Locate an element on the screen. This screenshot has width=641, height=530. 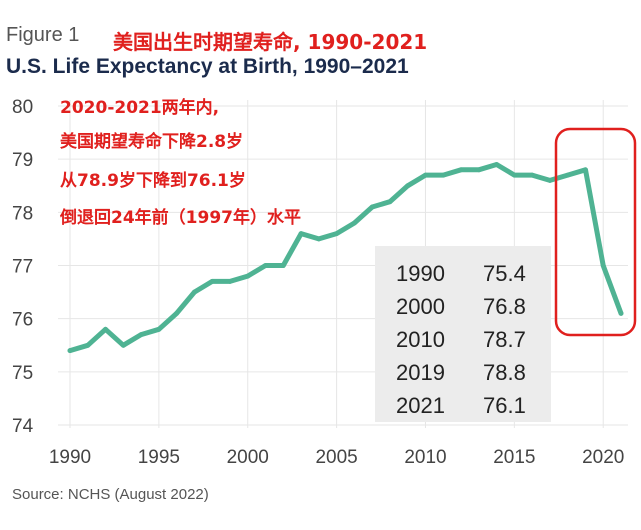
y-tick-label: 80 is located at coordinates (22, 107).